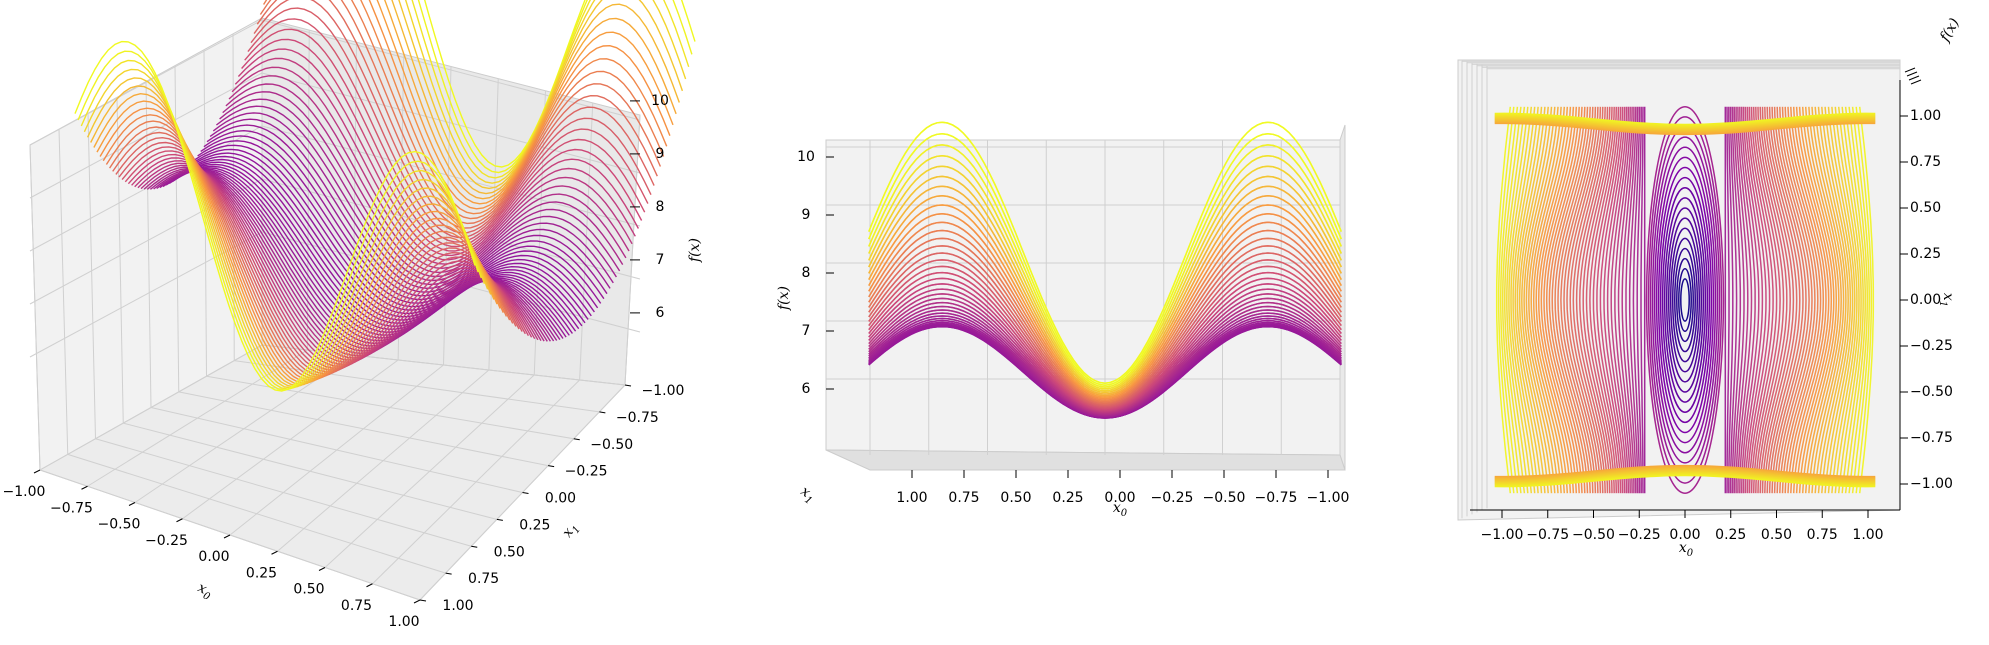 This screenshot has width=1989, height=645. Describe the element at coordinates (911, 498) in the screenshot. I see `x-tick-label: 1.00` at that location.